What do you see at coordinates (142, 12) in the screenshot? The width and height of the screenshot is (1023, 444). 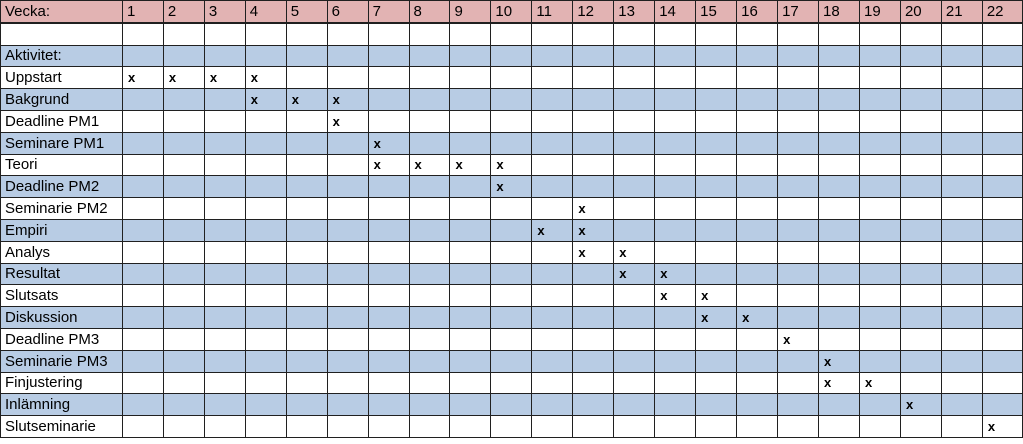 I see `week-number-cell: 1` at bounding box center [142, 12].